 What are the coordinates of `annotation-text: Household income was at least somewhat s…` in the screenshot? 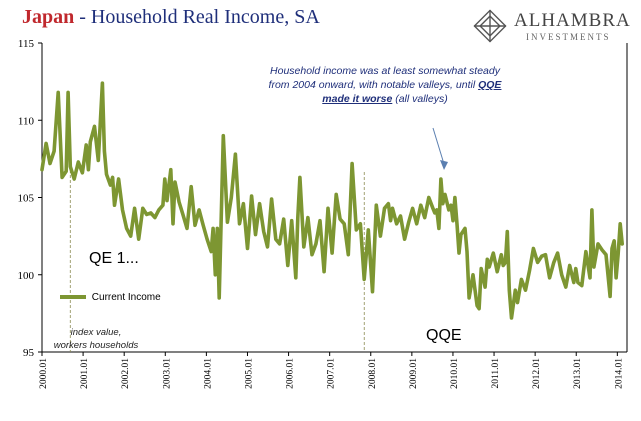 It's located at (385, 85).